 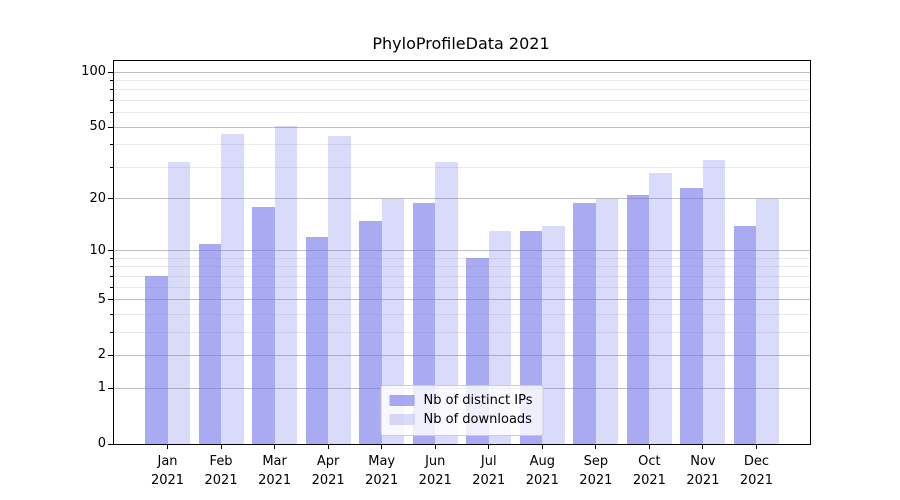 I want to click on y-tick-label-0: 0, so click(x=101, y=443).